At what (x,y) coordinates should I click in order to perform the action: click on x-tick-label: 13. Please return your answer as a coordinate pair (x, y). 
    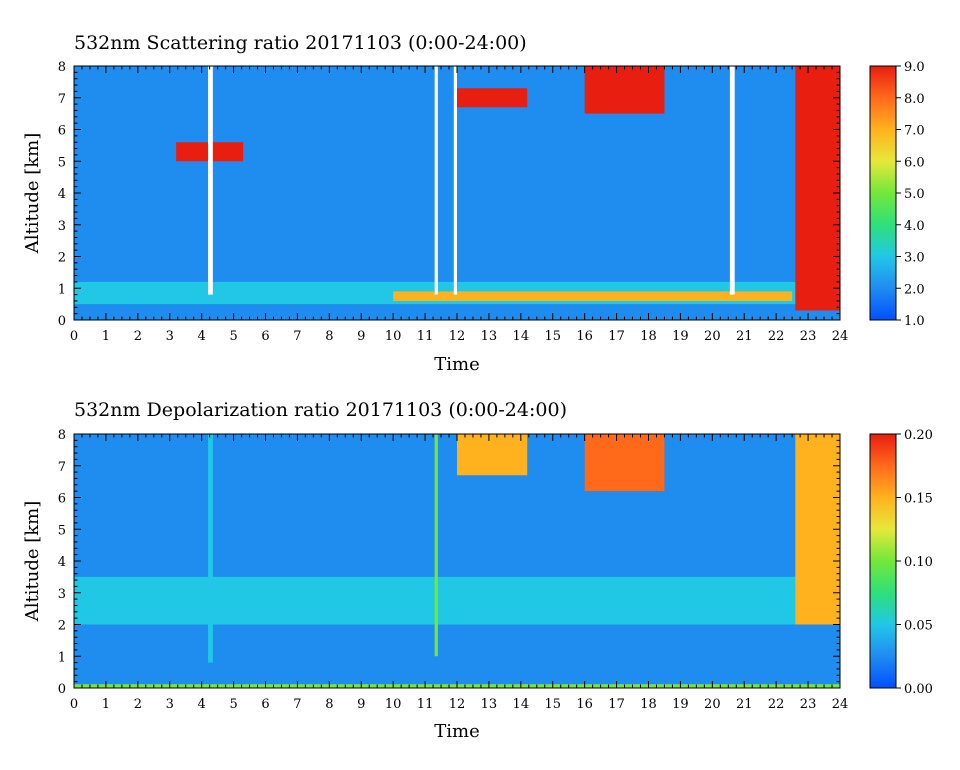
    Looking at the image, I should click on (489, 704).